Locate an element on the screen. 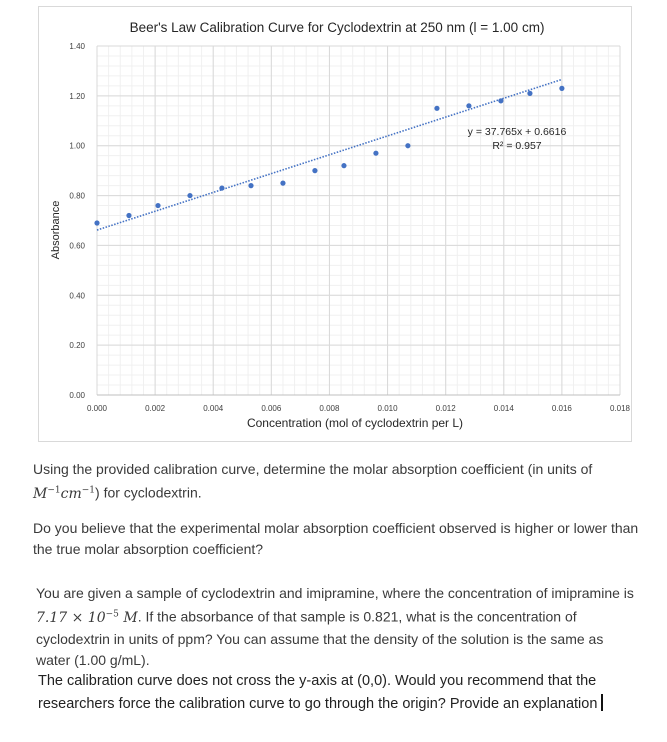  x-tick-label: 0.010 is located at coordinates (388, 408).